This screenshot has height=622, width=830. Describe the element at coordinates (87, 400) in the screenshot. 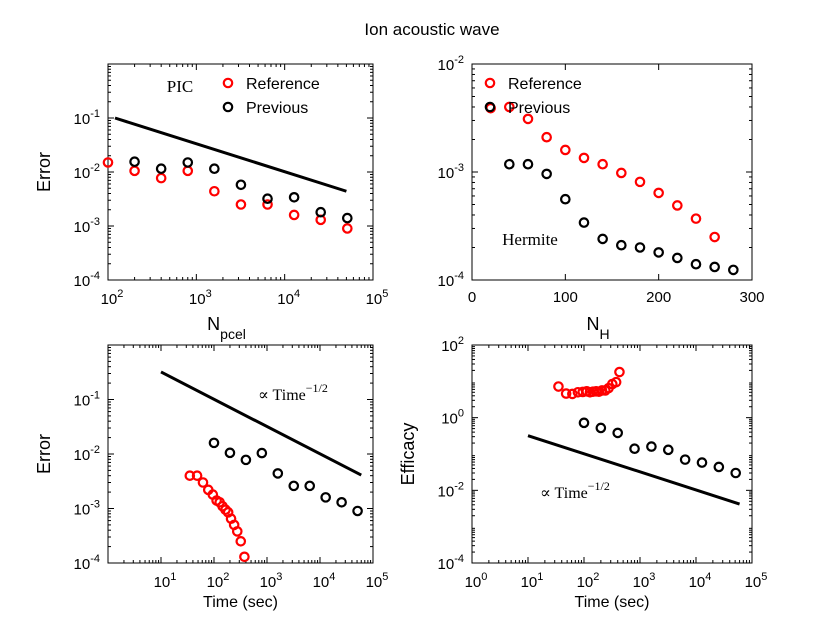

I see `y-tick-label: 10⁻¹` at that location.